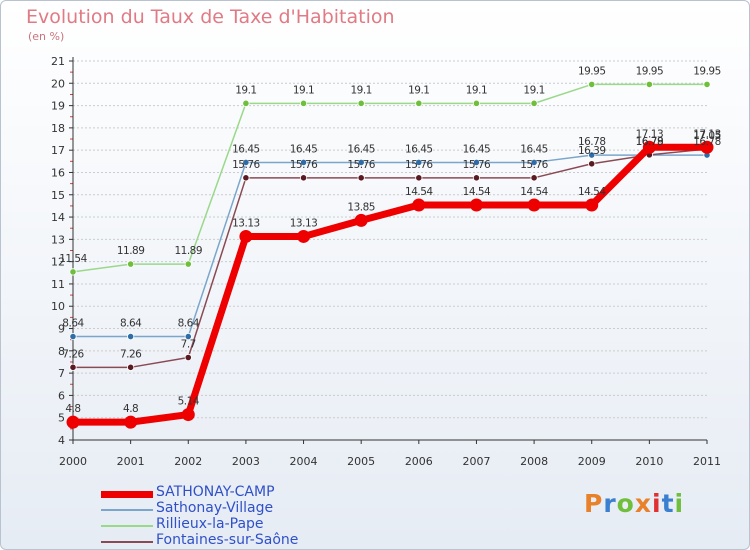 The width and height of the screenshot is (750, 550). What do you see at coordinates (668, 503) in the screenshot?
I see `logo-letter: t` at bounding box center [668, 503].